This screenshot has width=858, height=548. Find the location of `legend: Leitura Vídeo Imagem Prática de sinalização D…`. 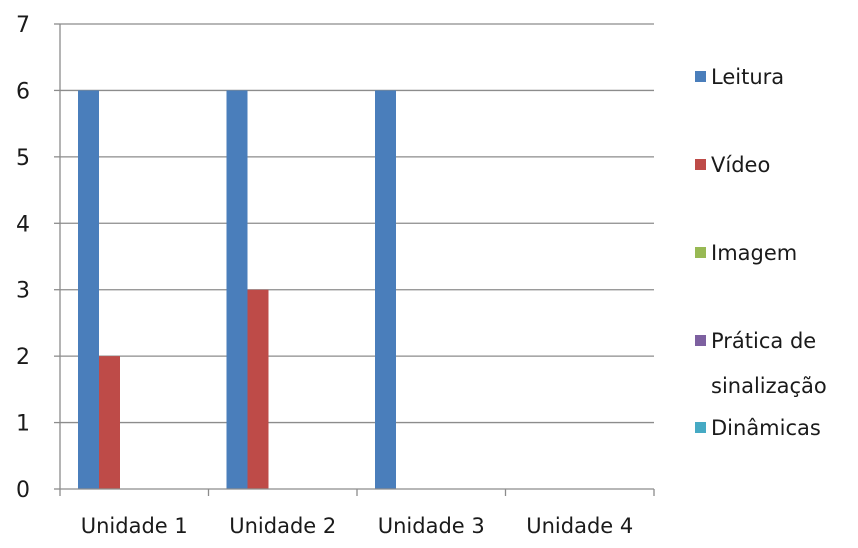

legend: Leitura Vídeo Imagem Prática de sinalização D… is located at coordinates (761, 252).